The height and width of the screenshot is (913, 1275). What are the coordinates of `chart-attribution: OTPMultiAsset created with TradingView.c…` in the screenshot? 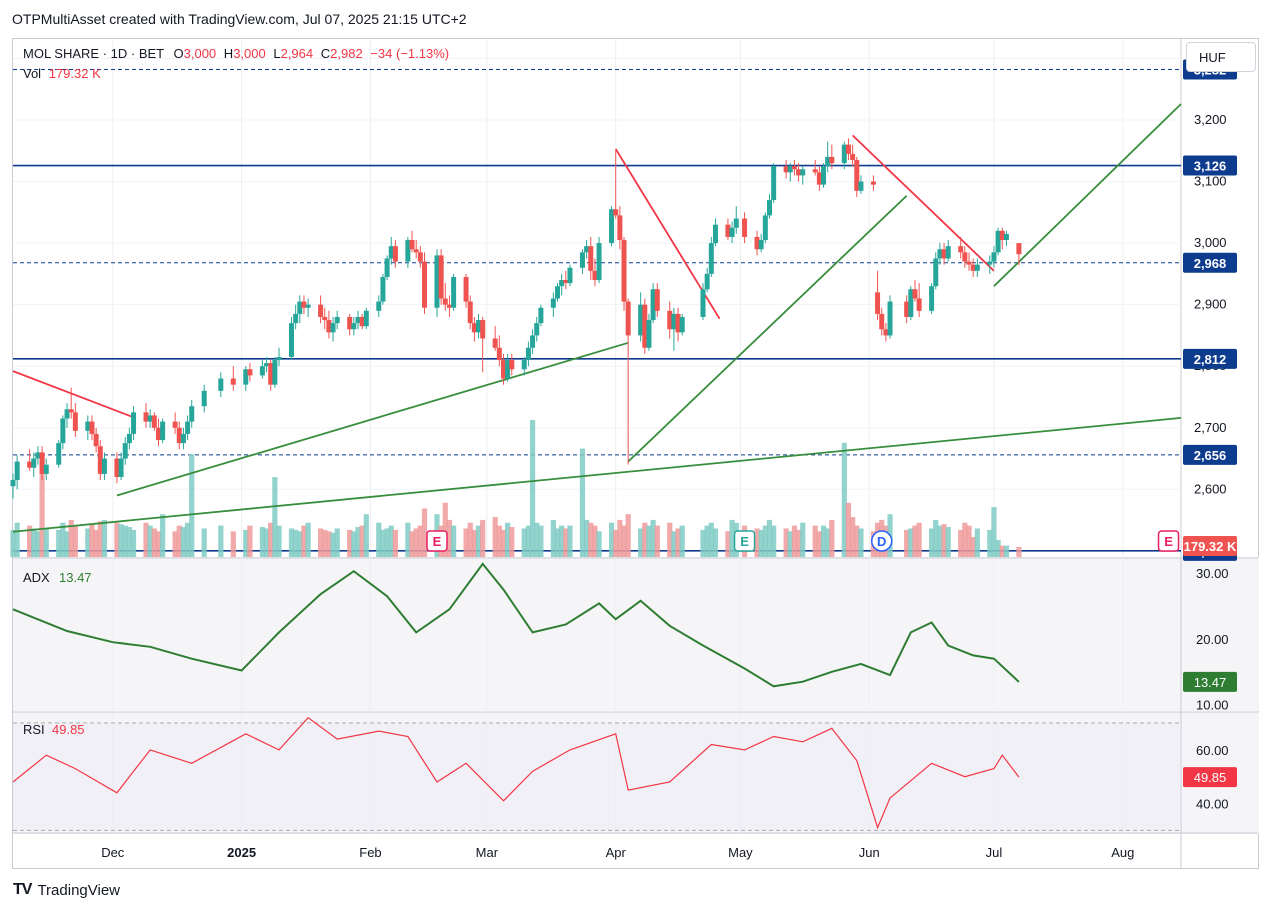 It's located at (239, 19).